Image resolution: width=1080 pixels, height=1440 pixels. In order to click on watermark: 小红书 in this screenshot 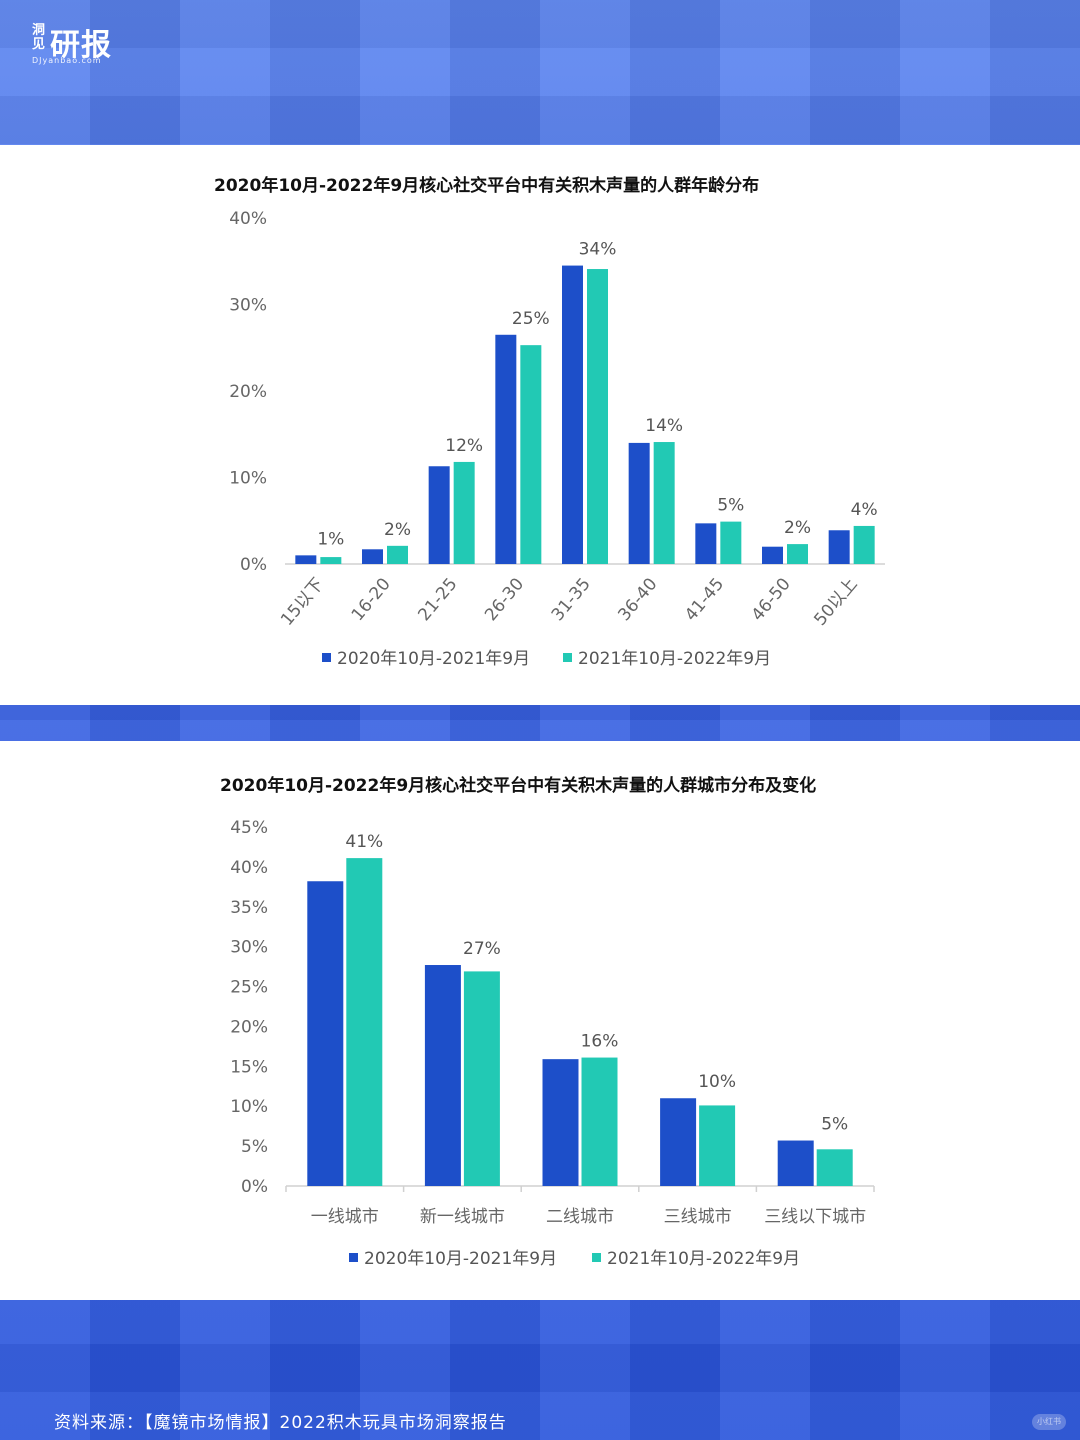, I will do `click(1049, 1422)`.